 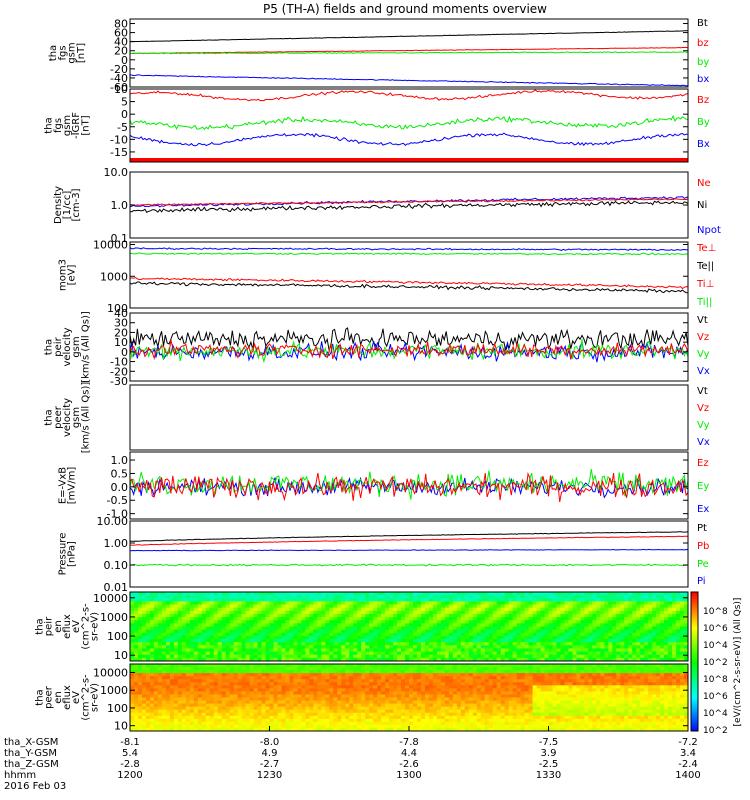 I want to click on legend-entry: bz, so click(x=703, y=43).